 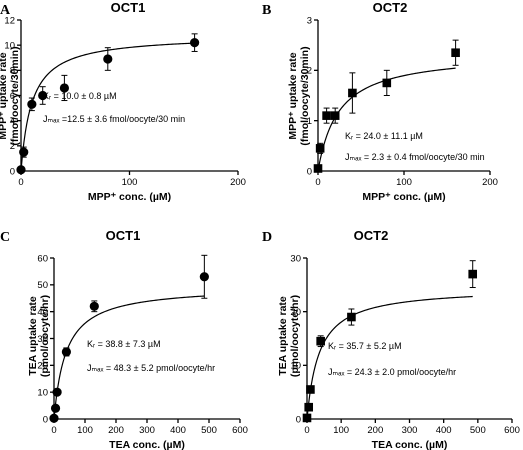 What do you see at coordinates (178, 430) in the screenshot?
I see `x-tick-label: 400` at bounding box center [178, 430].